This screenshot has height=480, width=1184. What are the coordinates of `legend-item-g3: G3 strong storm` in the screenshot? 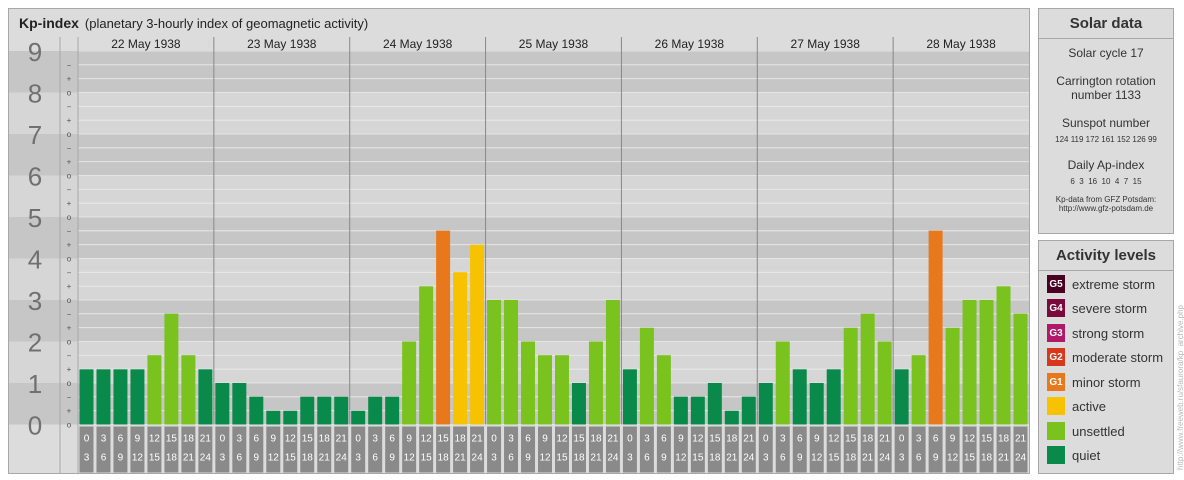 It's located at (1095, 333).